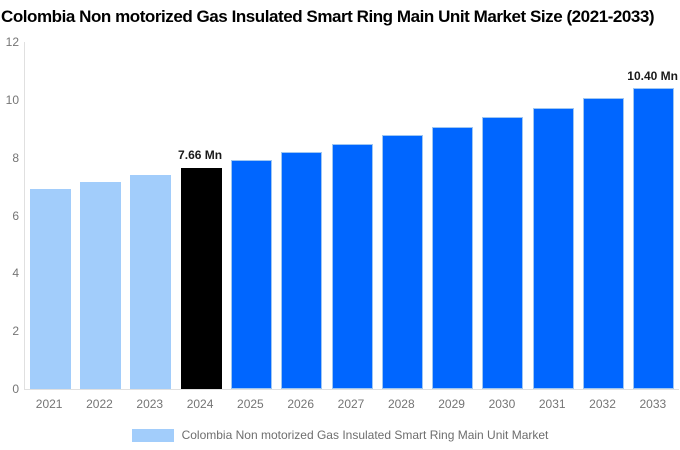  I want to click on x-axis-tick-label: 2025, so click(250, 404).